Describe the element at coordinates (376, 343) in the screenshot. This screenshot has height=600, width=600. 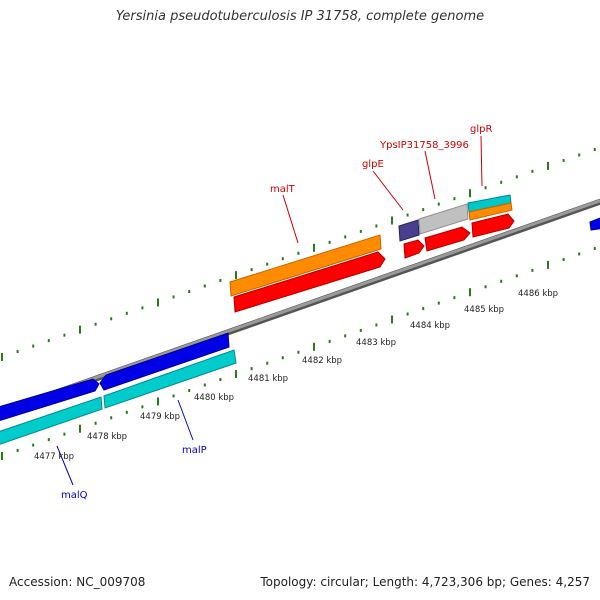
I see `scale-label: 4483 kbp` at that location.